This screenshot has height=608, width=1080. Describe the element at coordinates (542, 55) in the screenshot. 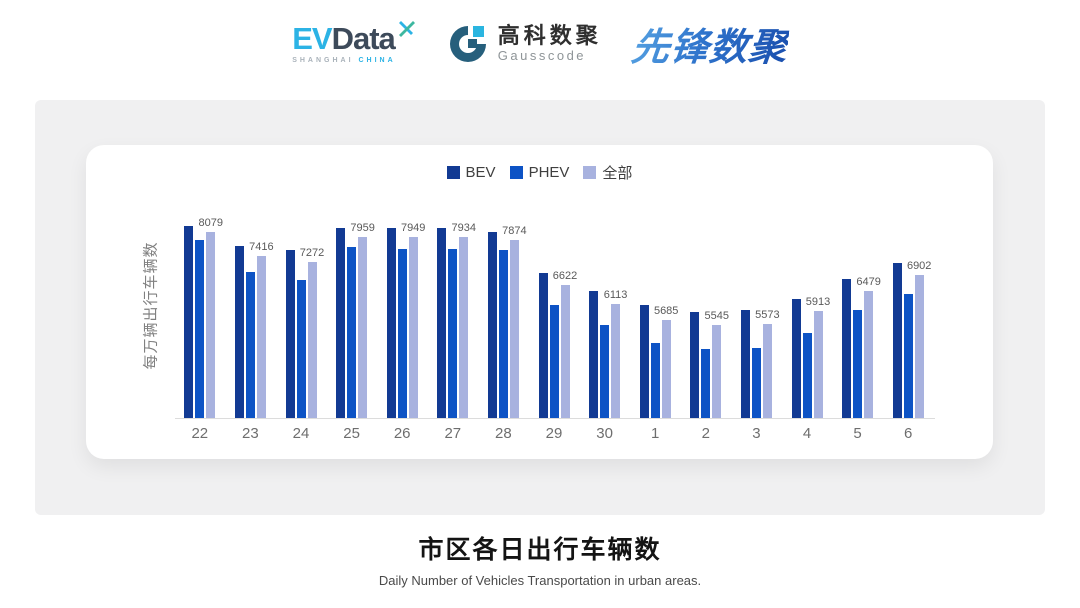

I see `gausscode-en-text: Gausscode` at that location.